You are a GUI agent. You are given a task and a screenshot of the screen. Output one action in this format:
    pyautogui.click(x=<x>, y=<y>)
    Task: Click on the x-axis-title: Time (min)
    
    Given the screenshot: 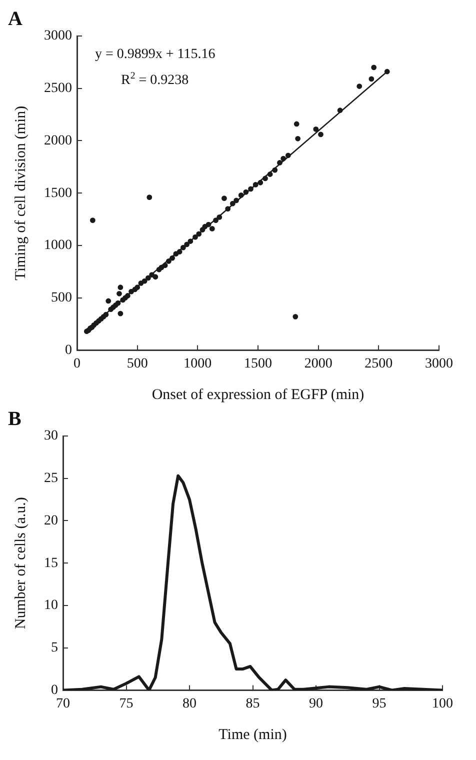 What is the action you would take?
    pyautogui.click(x=252, y=734)
    